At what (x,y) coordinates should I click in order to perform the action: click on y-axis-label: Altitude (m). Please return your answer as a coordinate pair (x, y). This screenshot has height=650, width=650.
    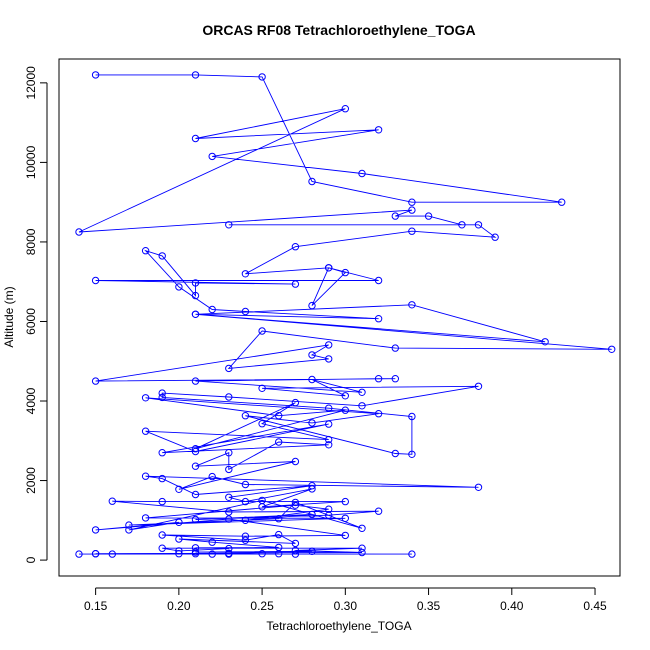
    Looking at the image, I should click on (9, 316).